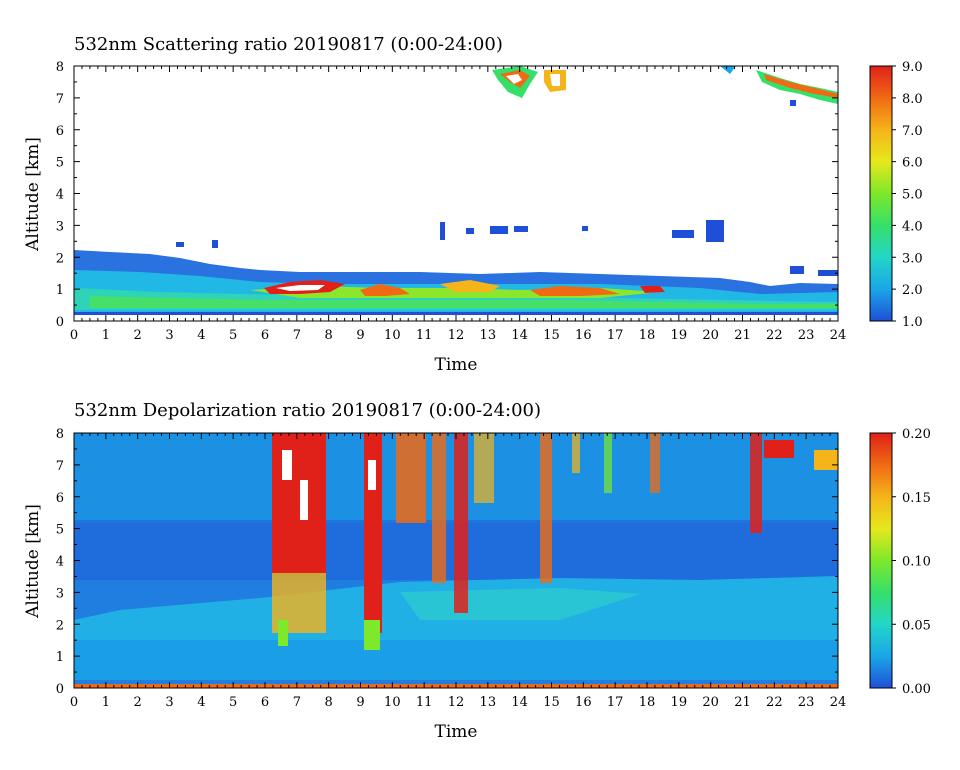 Image resolution: width=960 pixels, height=770 pixels. Describe the element at coordinates (138, 335) in the screenshot. I see `x-tick-label: 2` at that location.